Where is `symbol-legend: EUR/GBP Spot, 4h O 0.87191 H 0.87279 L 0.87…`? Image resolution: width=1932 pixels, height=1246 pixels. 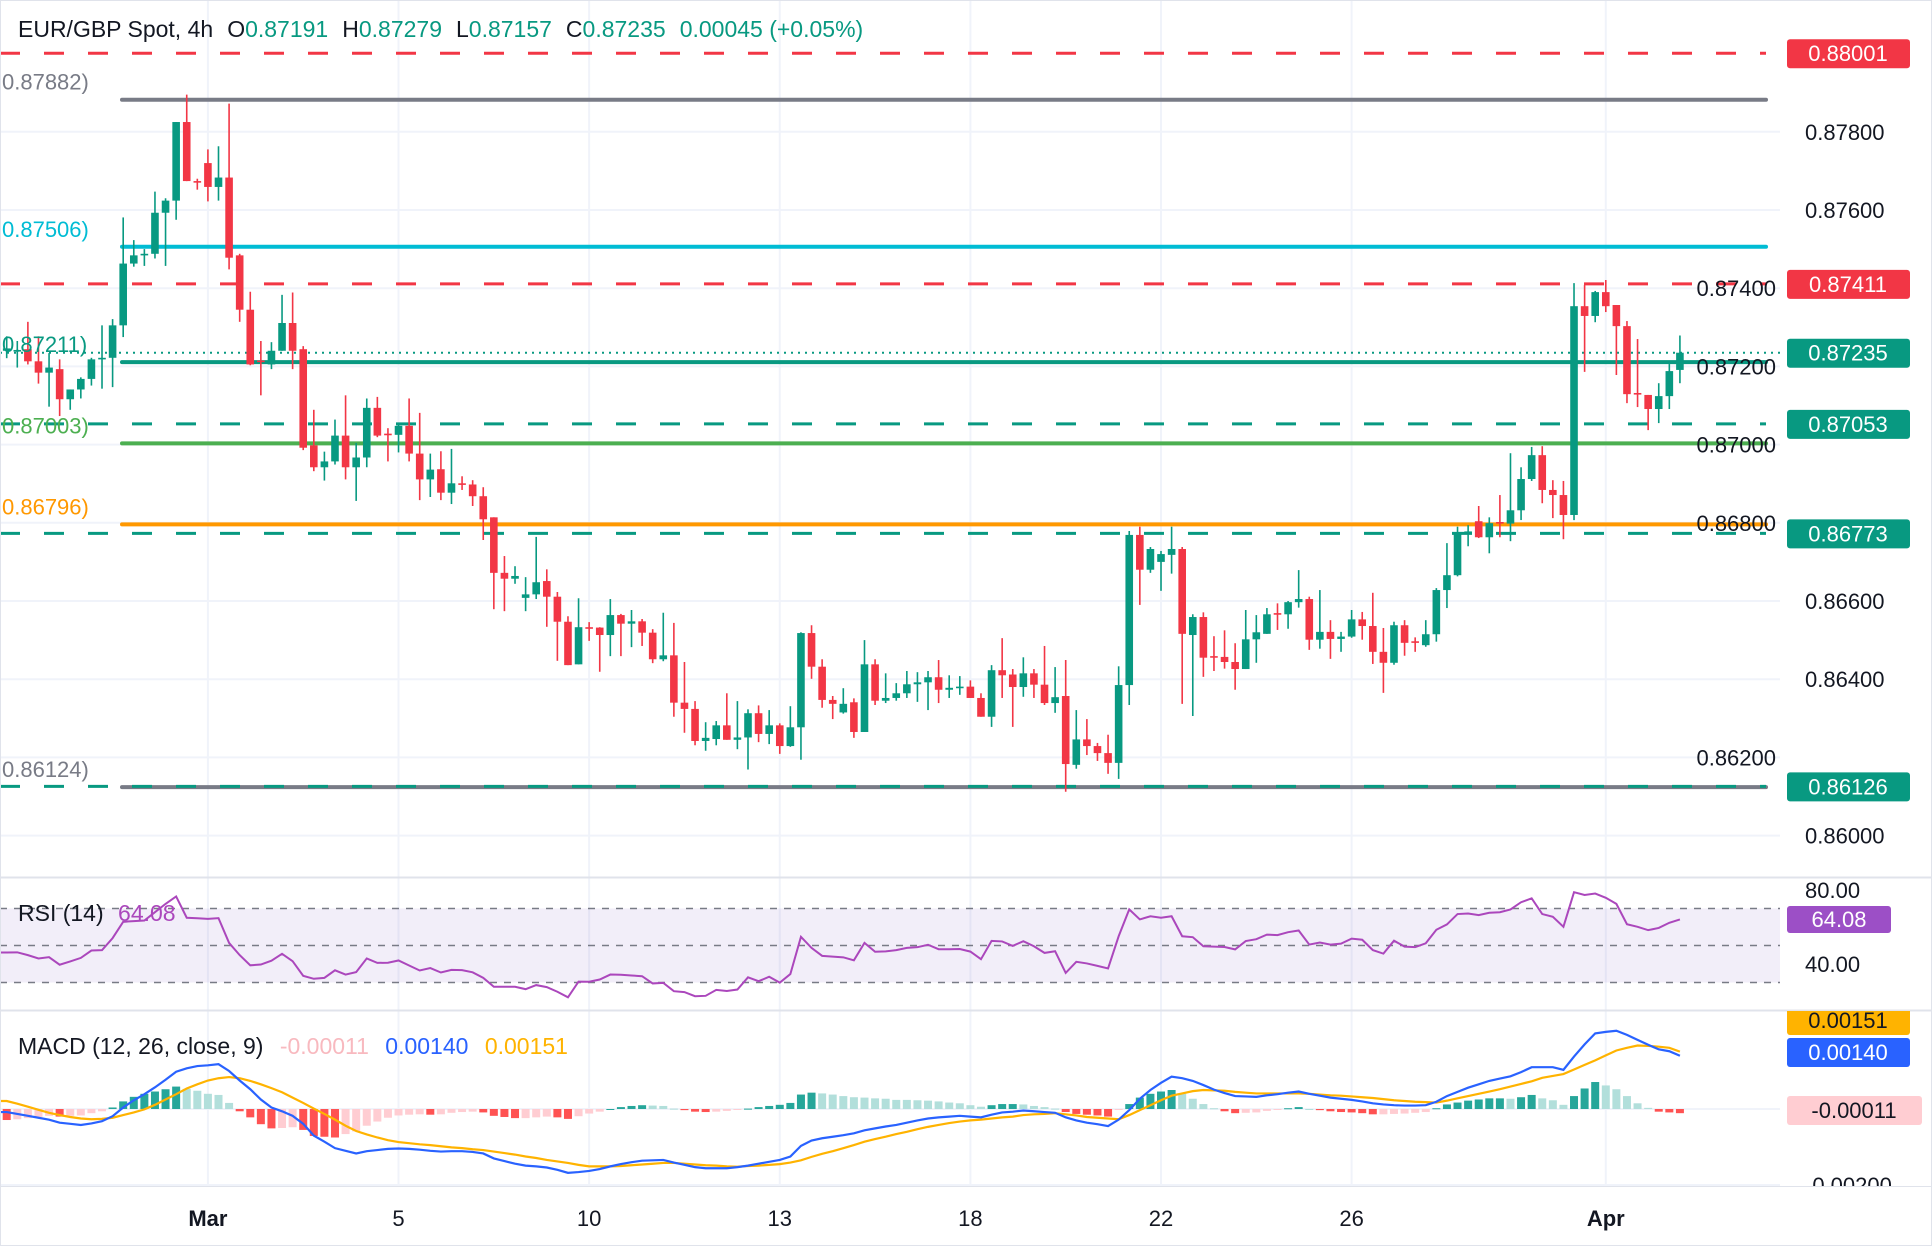 symbol-legend: EUR/GBP Spot, 4h O 0.87191 H 0.87279 L 0.87… is located at coordinates (440, 29).